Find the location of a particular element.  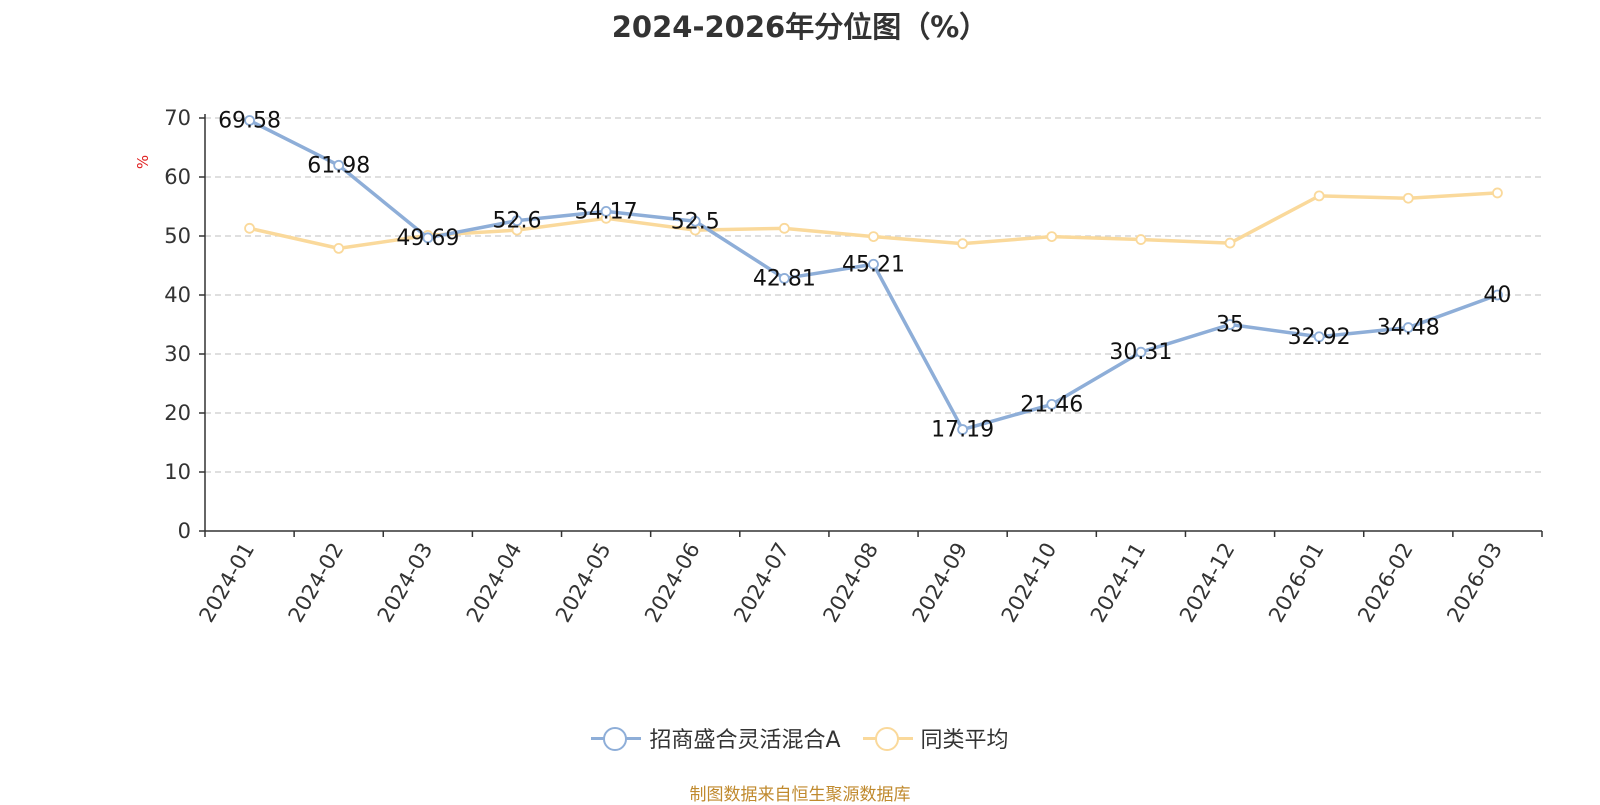

legend-label-series-average: 同类平均 is located at coordinates (964, 740).